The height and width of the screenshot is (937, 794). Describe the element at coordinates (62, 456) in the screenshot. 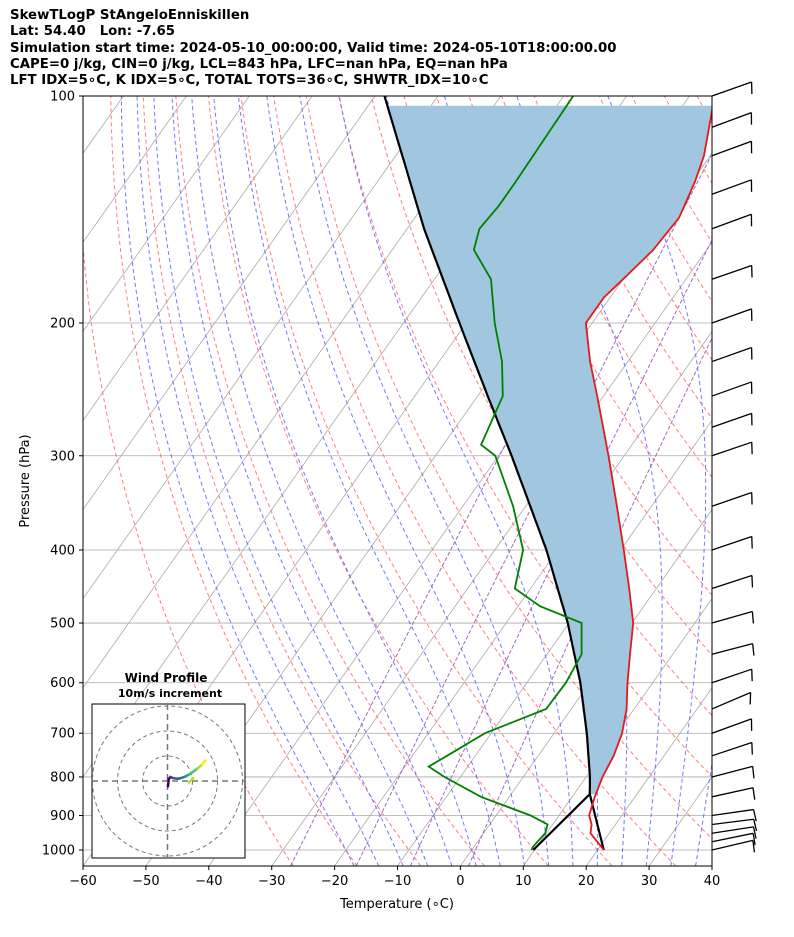

I see `y-tick-label: 300` at that location.